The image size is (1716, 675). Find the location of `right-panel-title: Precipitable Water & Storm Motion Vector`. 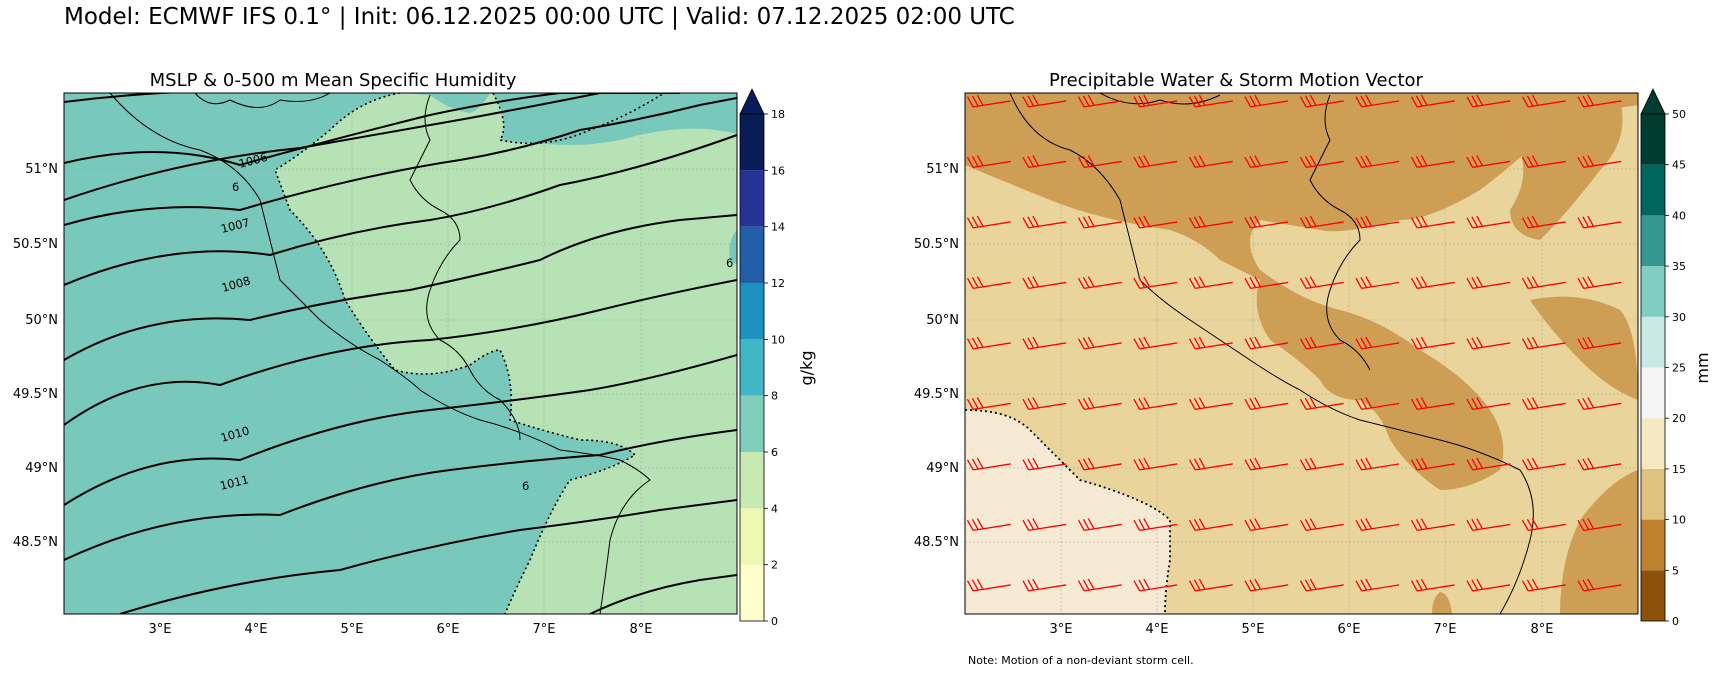

right-panel-title: Precipitable Water & Storm Motion Vector is located at coordinates (1236, 80).